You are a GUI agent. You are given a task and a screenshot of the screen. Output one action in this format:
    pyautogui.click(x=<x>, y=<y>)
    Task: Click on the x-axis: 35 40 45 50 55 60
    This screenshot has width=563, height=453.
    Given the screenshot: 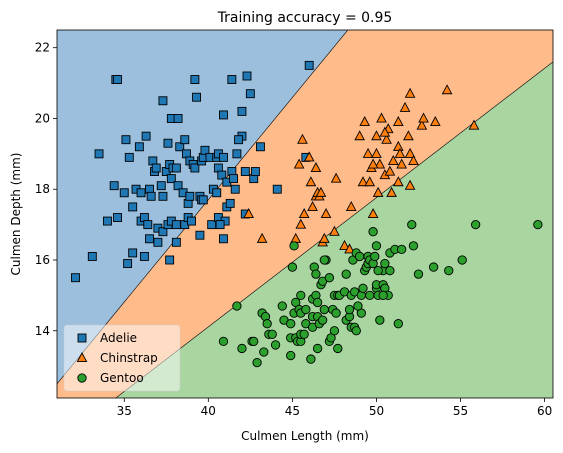 What is the action you would take?
    pyautogui.click(x=334, y=408)
    